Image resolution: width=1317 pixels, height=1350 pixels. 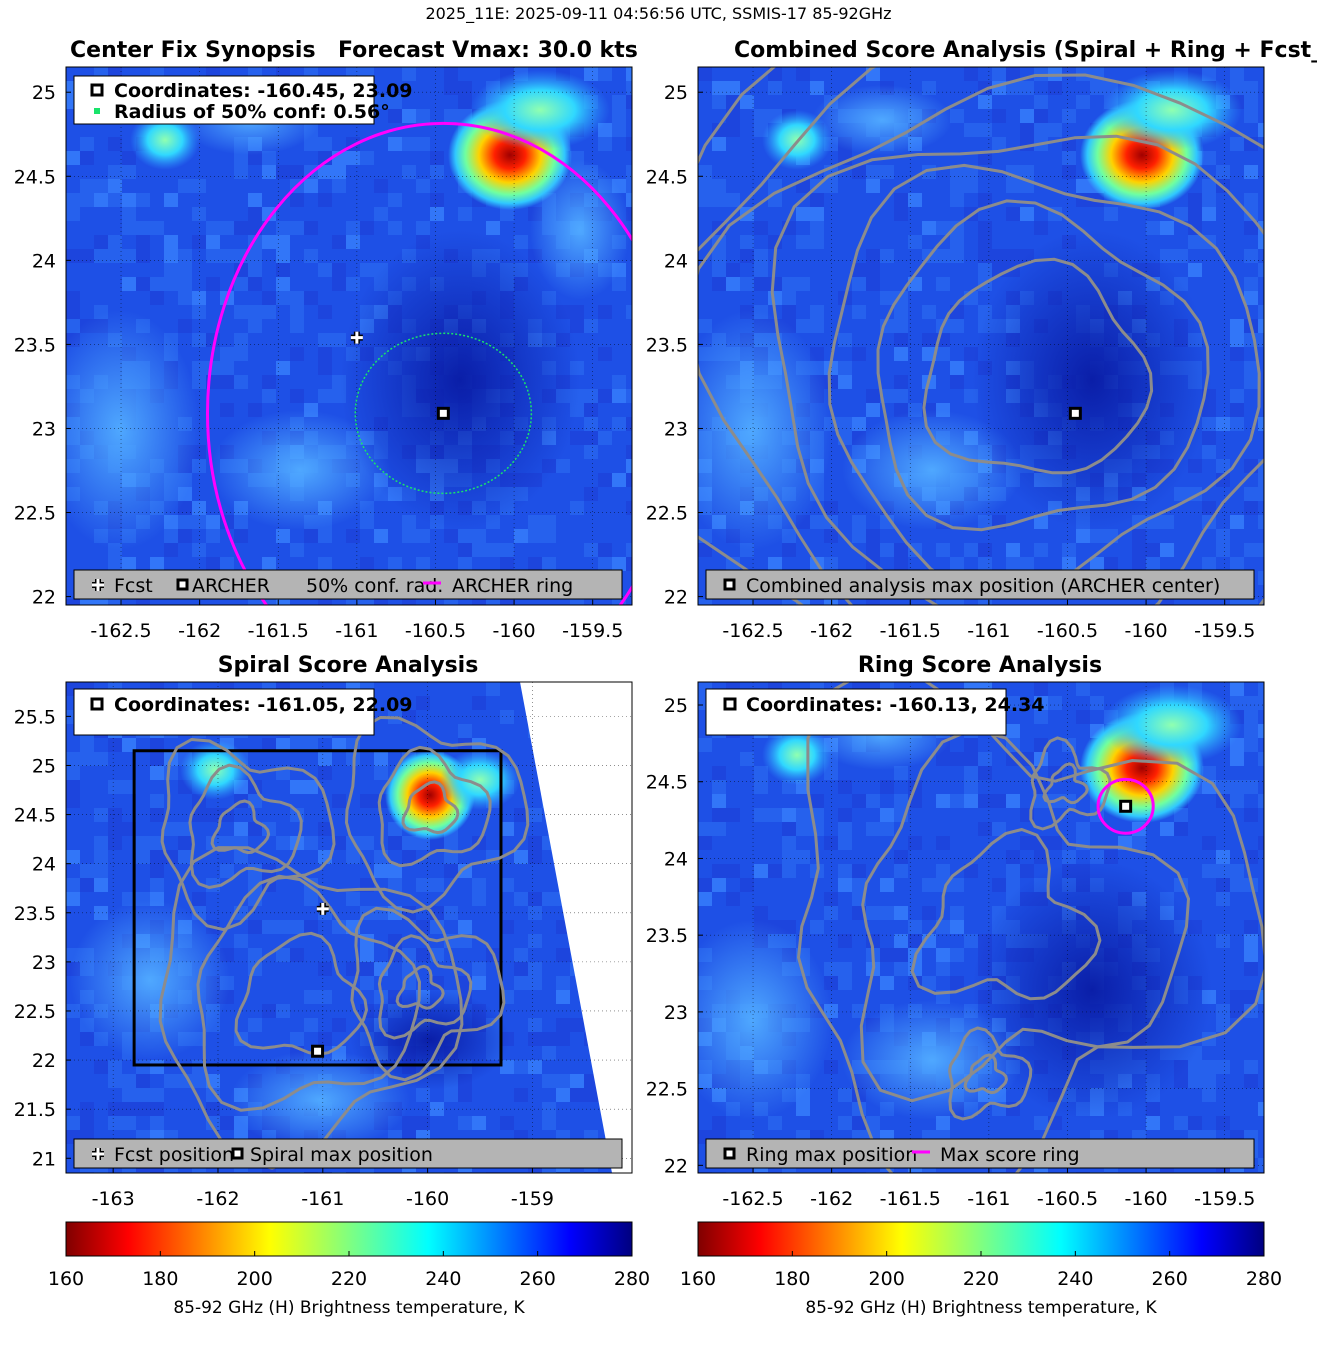 I want to click on synopsis-title: Center Fix Synopsis, so click(x=193, y=50).